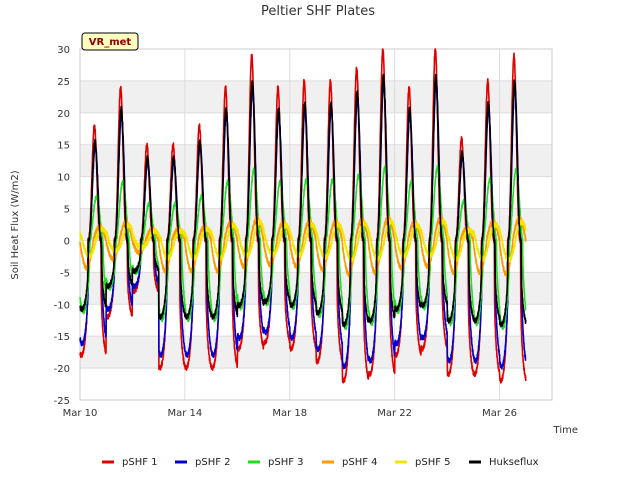  Describe the element at coordinates (63, 114) in the screenshot. I see `y-tick-label: 20` at that location.